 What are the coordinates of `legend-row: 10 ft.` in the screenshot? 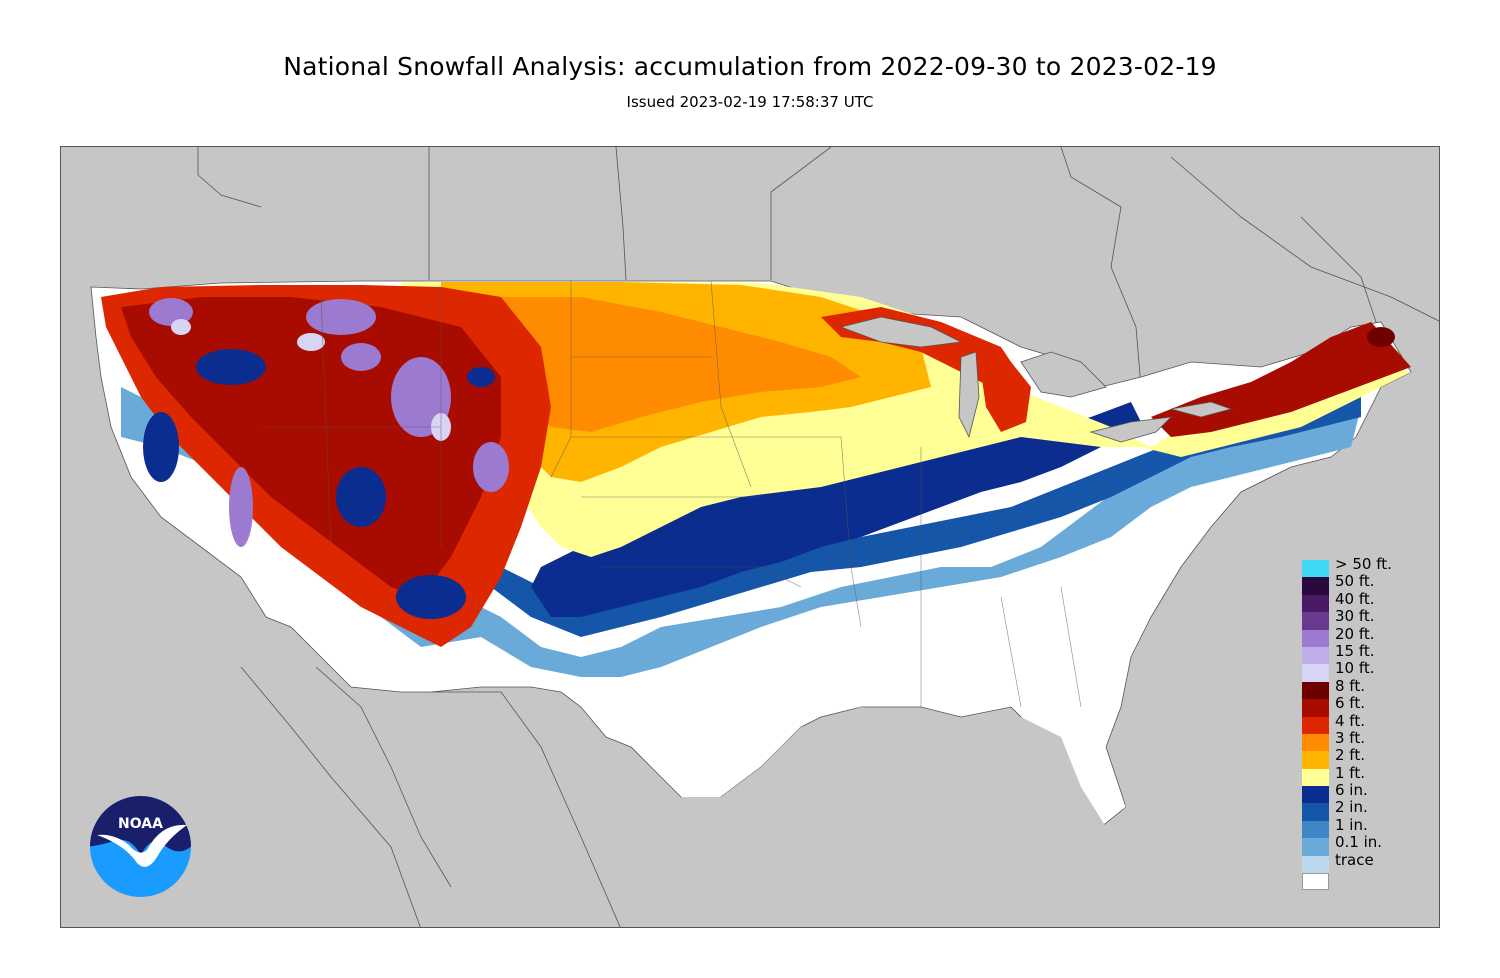 It's located at (1367, 670).